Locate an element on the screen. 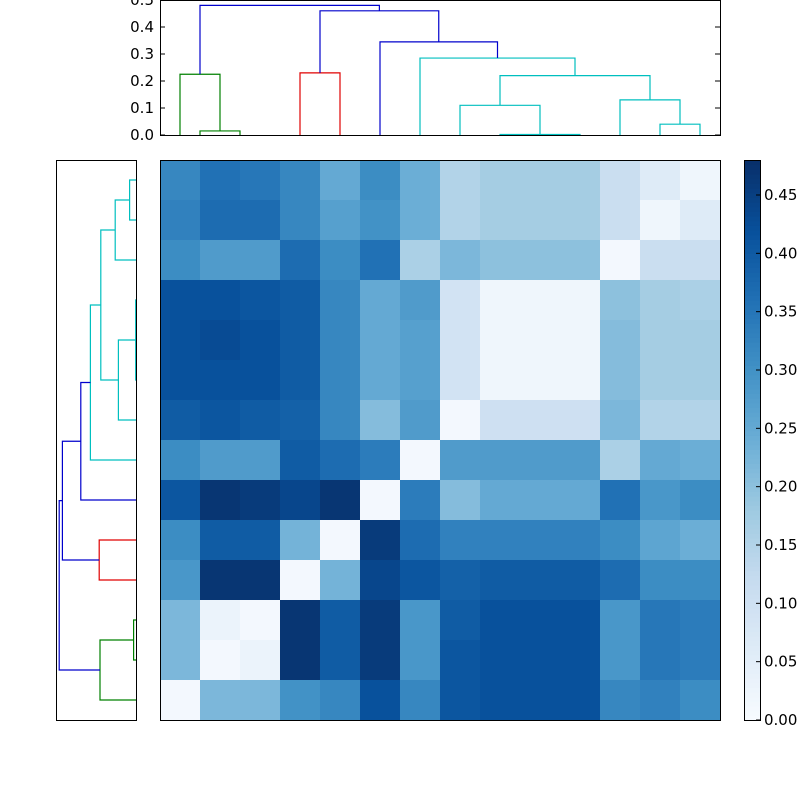 This screenshot has width=800, height=804. colorbar-tick-label: 0.25 is located at coordinates (780, 428).